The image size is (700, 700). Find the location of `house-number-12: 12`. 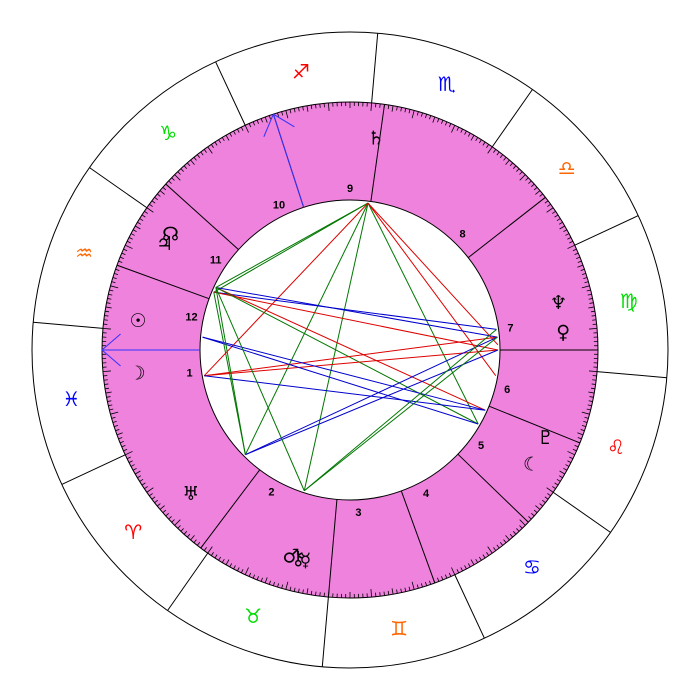

house-number-12: 12 is located at coordinates (191, 317).